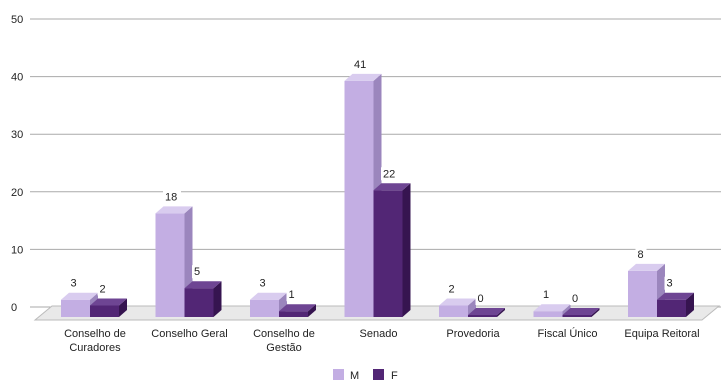  Describe the element at coordinates (95, 341) in the screenshot. I see `x-category-label: Conselho de Curadores` at that location.